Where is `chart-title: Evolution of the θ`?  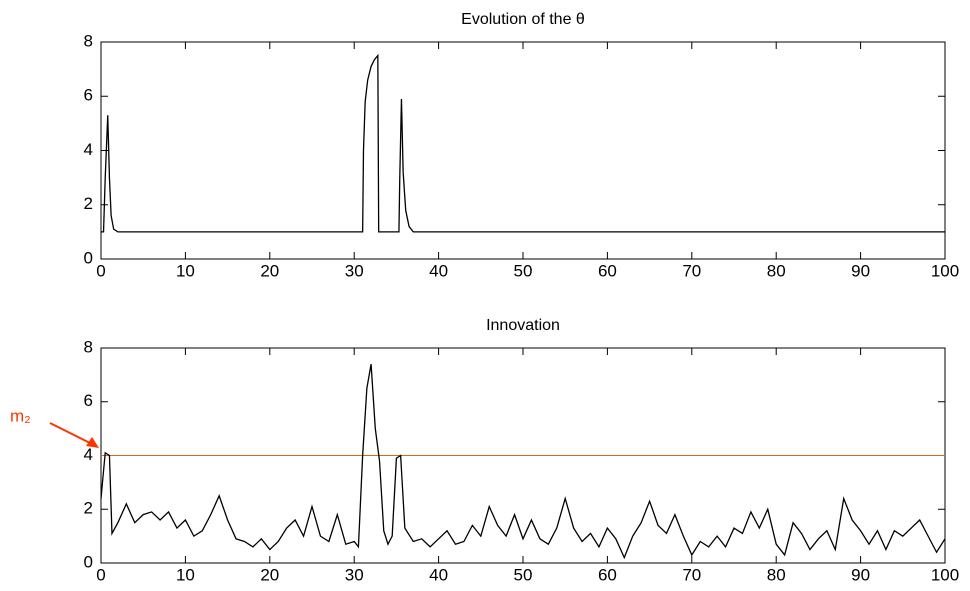
chart-title: Evolution of the θ is located at coordinates (523, 19).